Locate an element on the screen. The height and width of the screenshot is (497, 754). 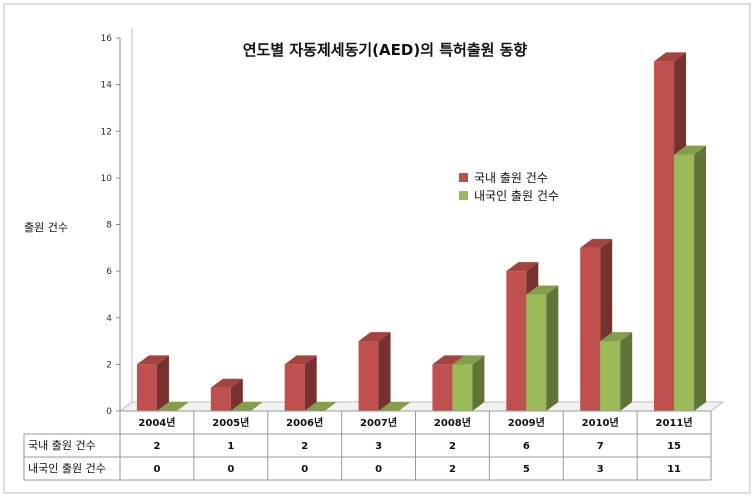
x-tick-label: 2011년 is located at coordinates (674, 422).